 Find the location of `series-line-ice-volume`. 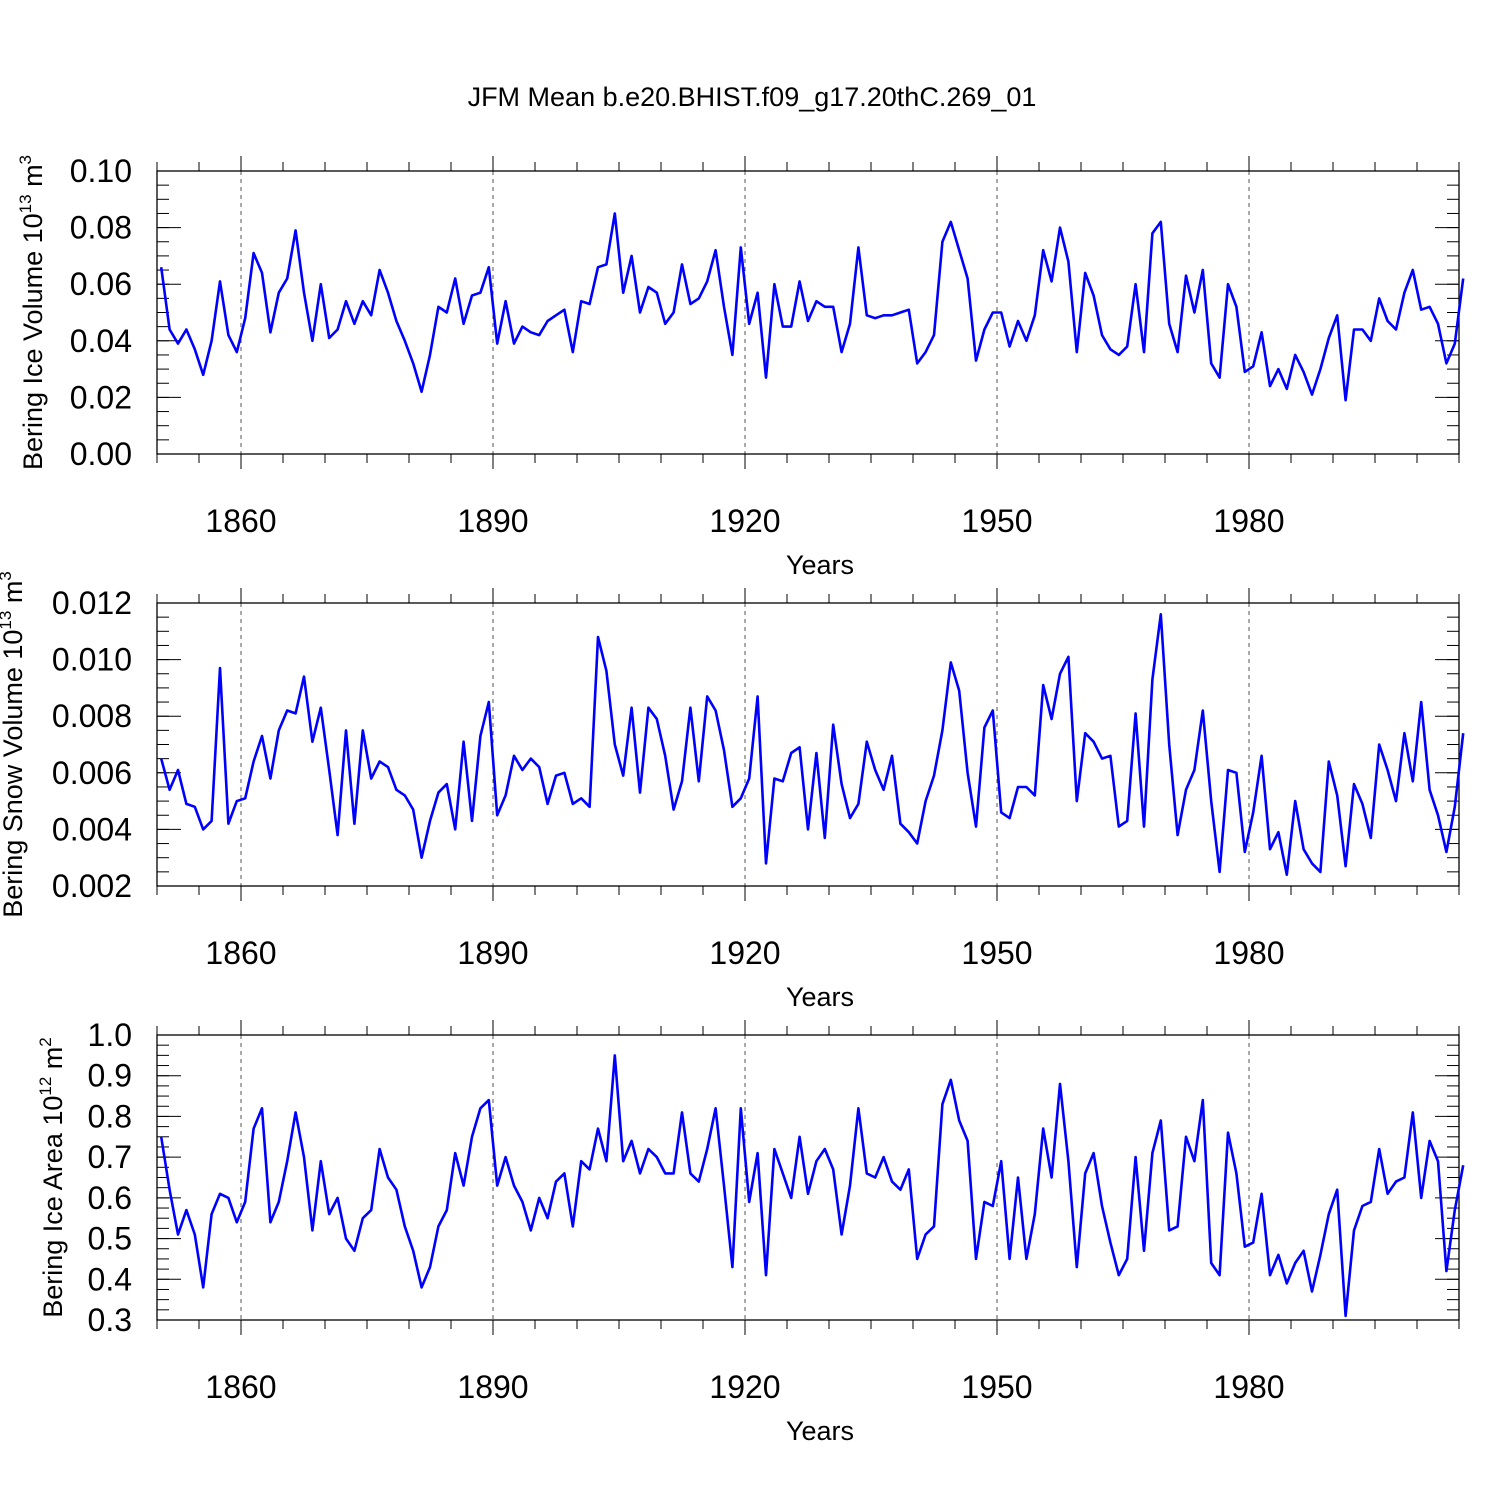

series-line-ice-volume is located at coordinates (812, 307).